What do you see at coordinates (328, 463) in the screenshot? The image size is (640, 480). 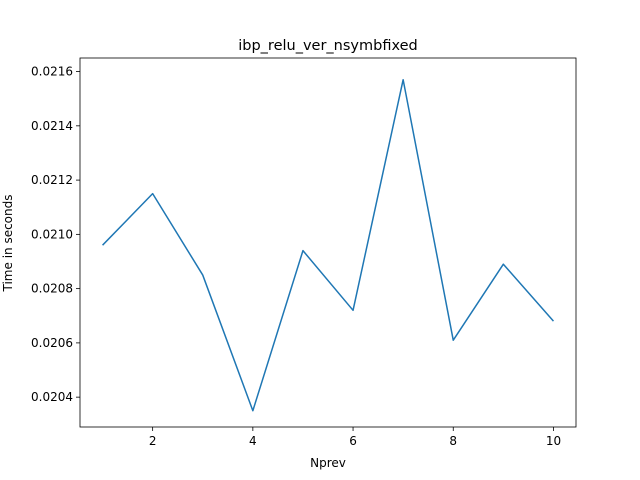 I see `x-axis-label: Nprev` at bounding box center [328, 463].